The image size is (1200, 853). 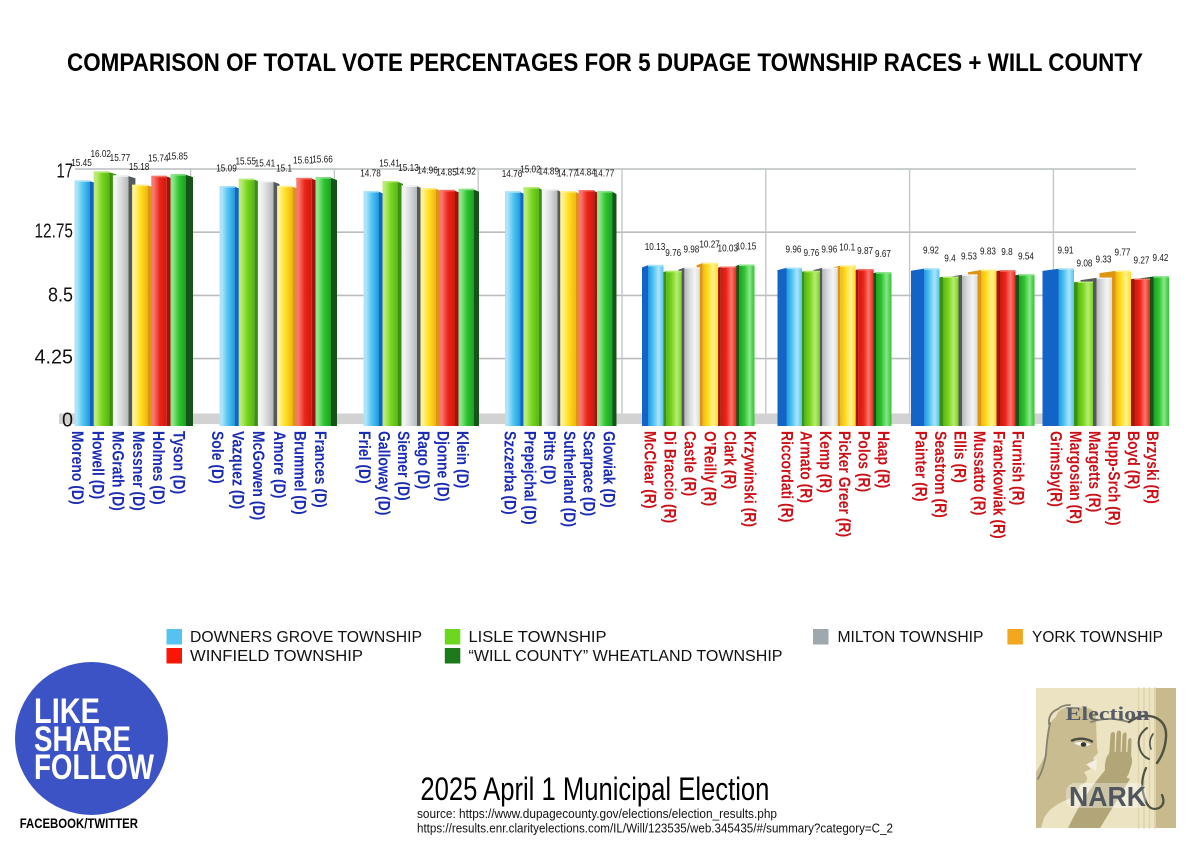 What do you see at coordinates (65, 172) in the screenshot?
I see `svg-text: 17` at bounding box center [65, 172].